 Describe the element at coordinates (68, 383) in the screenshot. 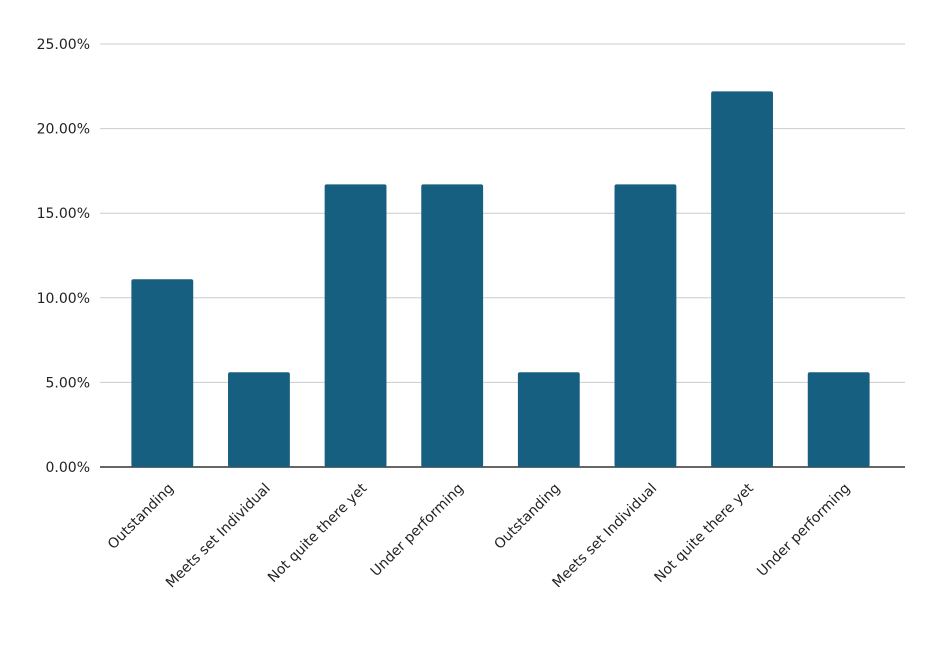

I see `y-tick-label: 5.00%` at that location.